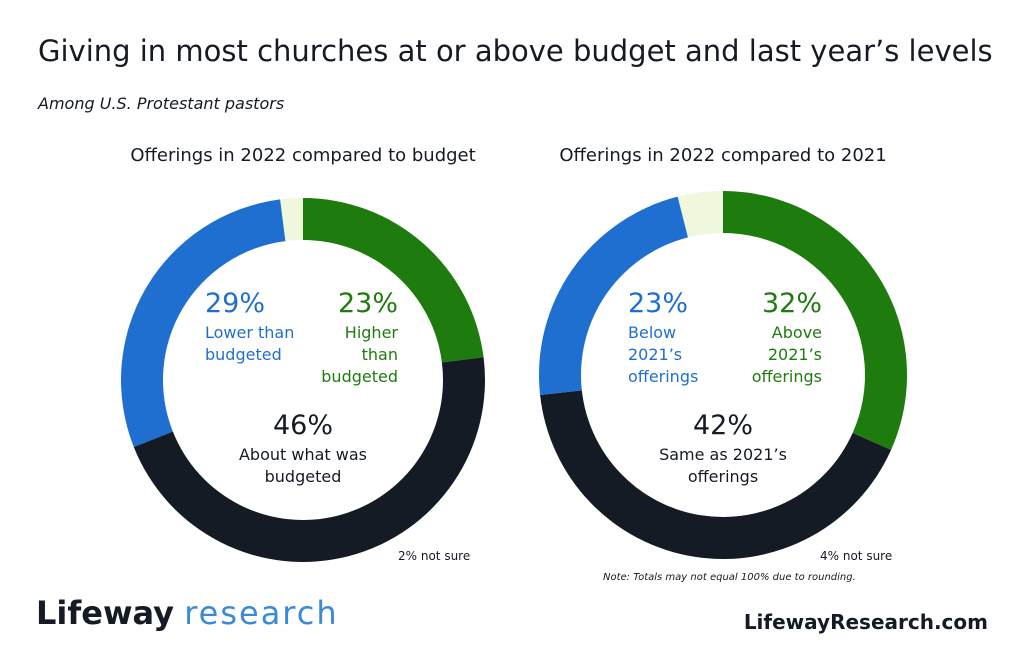 Image resolution: width=1024 pixels, height=672 pixels. Describe the element at coordinates (865, 622) in the screenshot. I see `website: LifewayResearch.com` at that location.